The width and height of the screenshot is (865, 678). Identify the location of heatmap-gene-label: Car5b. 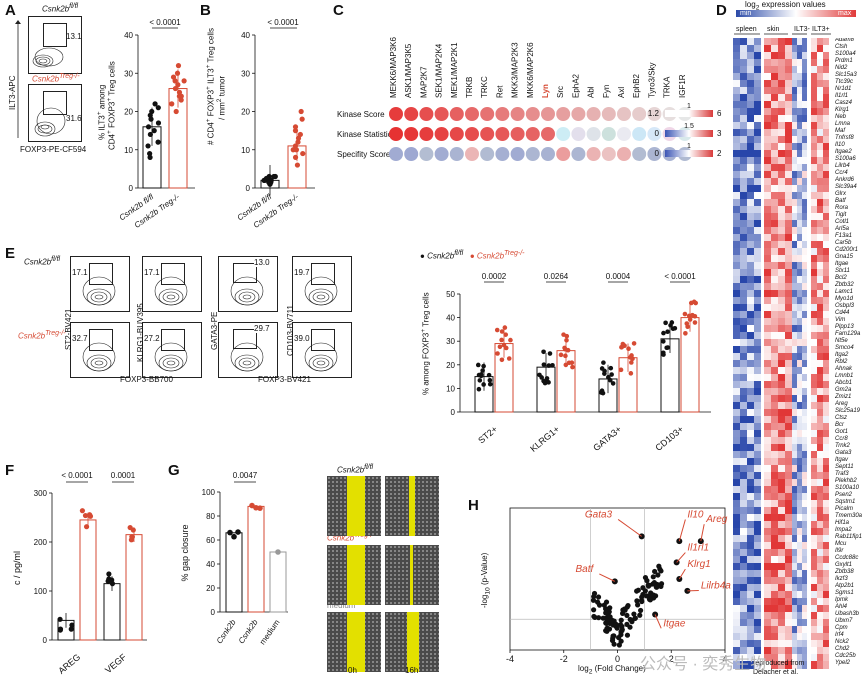
(843, 243).